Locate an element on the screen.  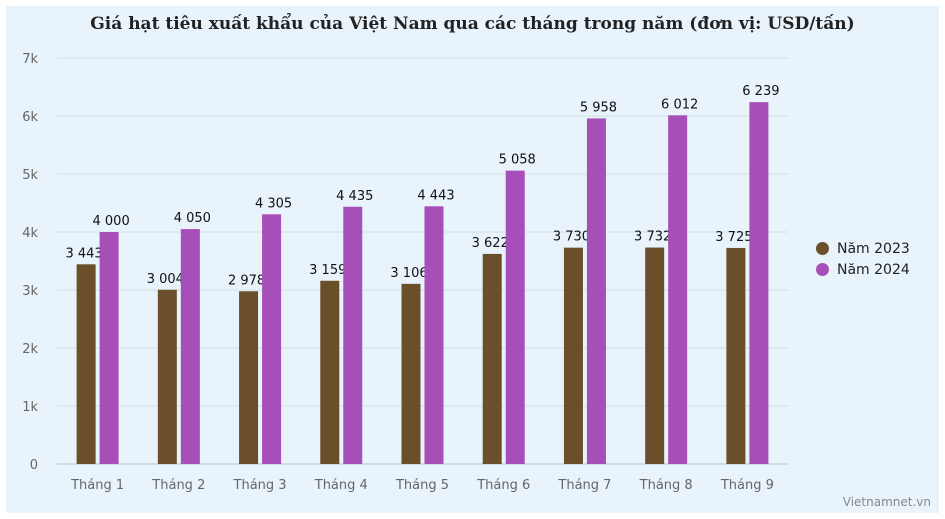
legend-label-2024: Năm 2024 is located at coordinates (873, 269).